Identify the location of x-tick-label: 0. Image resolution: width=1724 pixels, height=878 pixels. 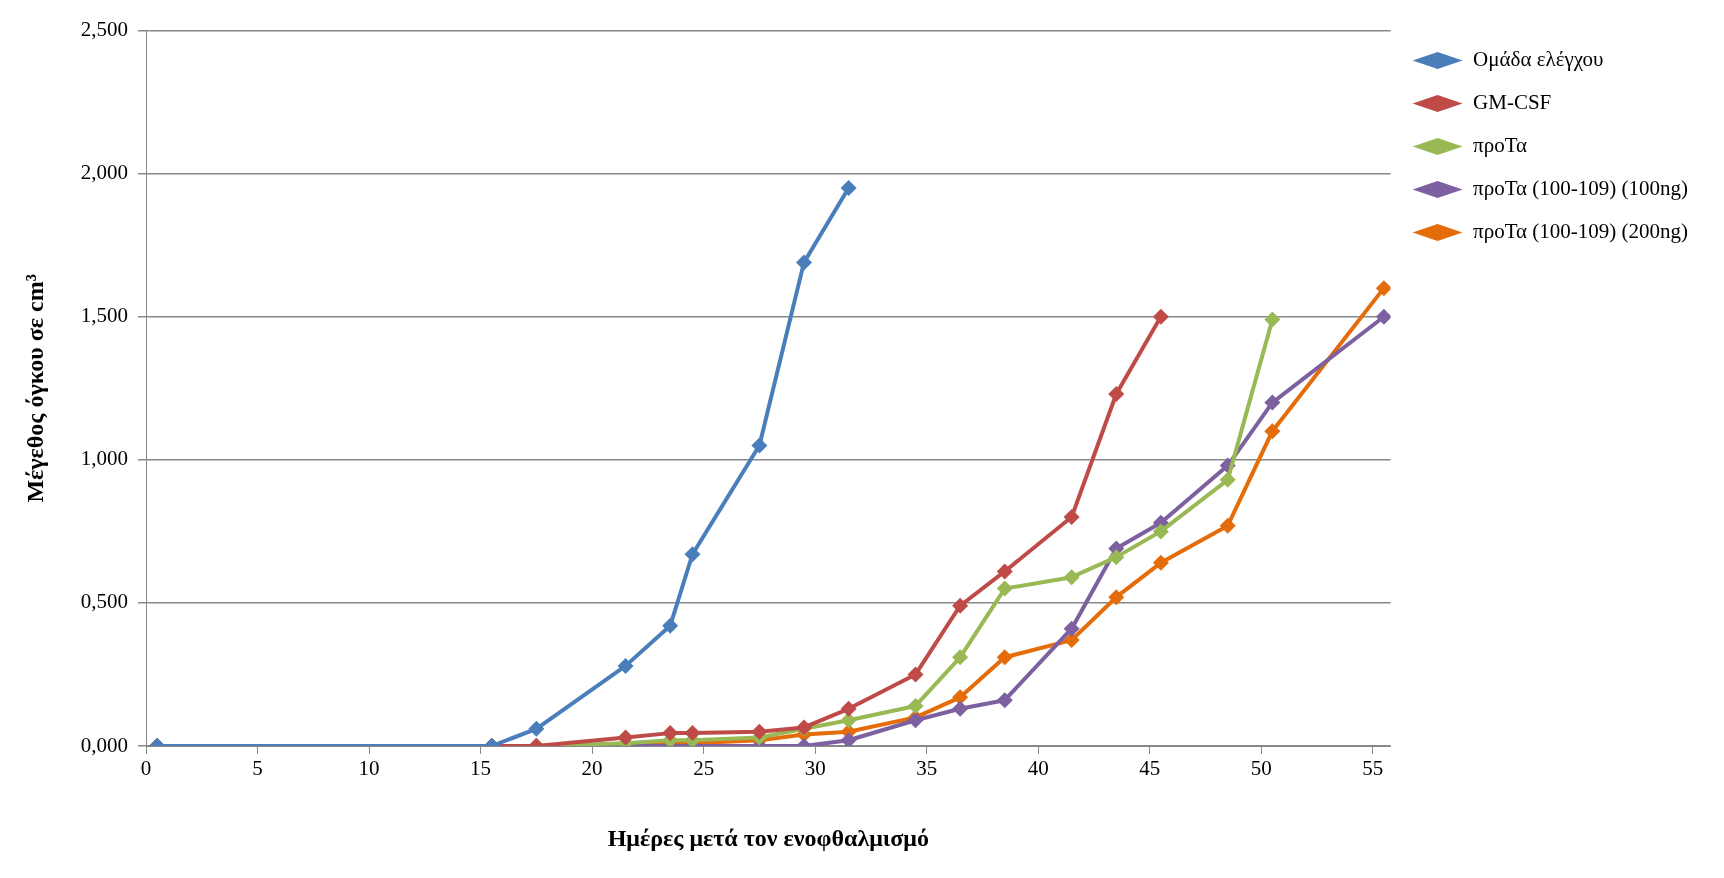
(146, 768).